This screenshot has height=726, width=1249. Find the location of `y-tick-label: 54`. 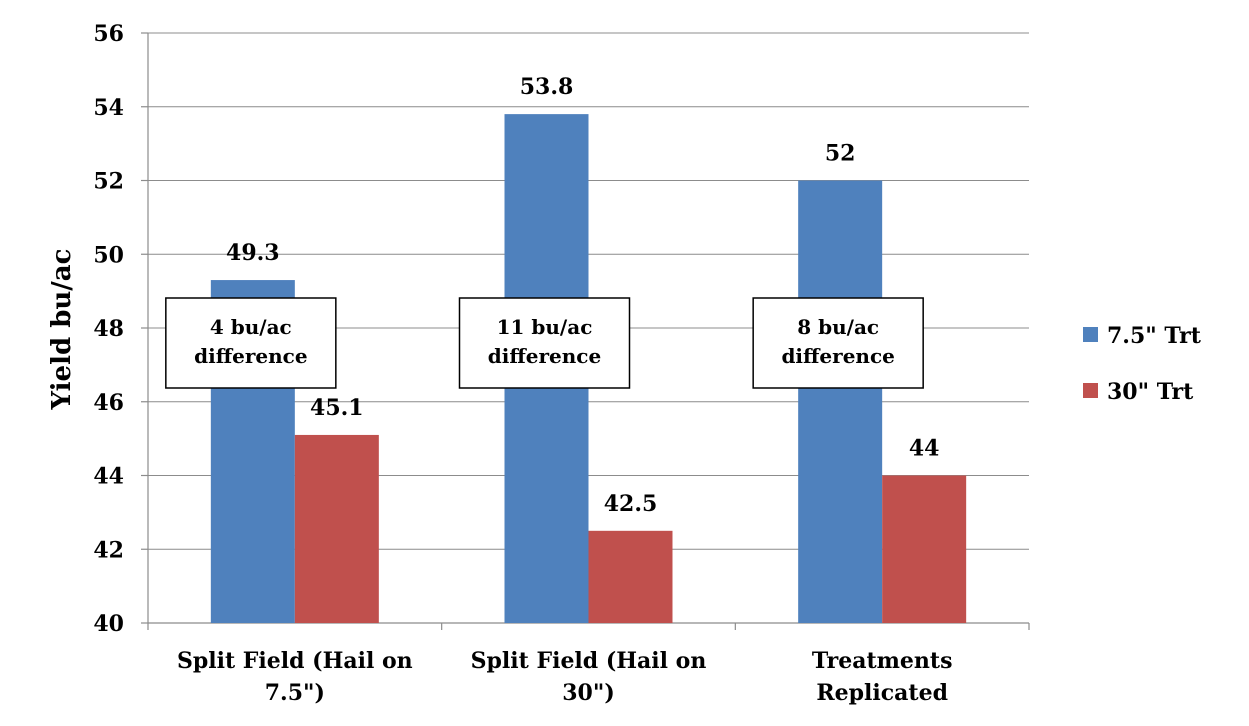

y-tick-label: 54 is located at coordinates (108, 108).